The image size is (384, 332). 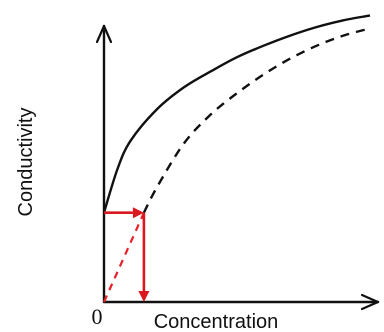 I want to click on y-axis-arrowhead, so click(x=104, y=34).